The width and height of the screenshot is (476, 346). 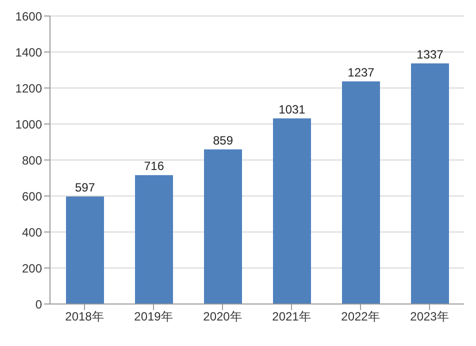 What do you see at coordinates (32, 232) in the screenshot?
I see `y-tick-label: 400` at bounding box center [32, 232].